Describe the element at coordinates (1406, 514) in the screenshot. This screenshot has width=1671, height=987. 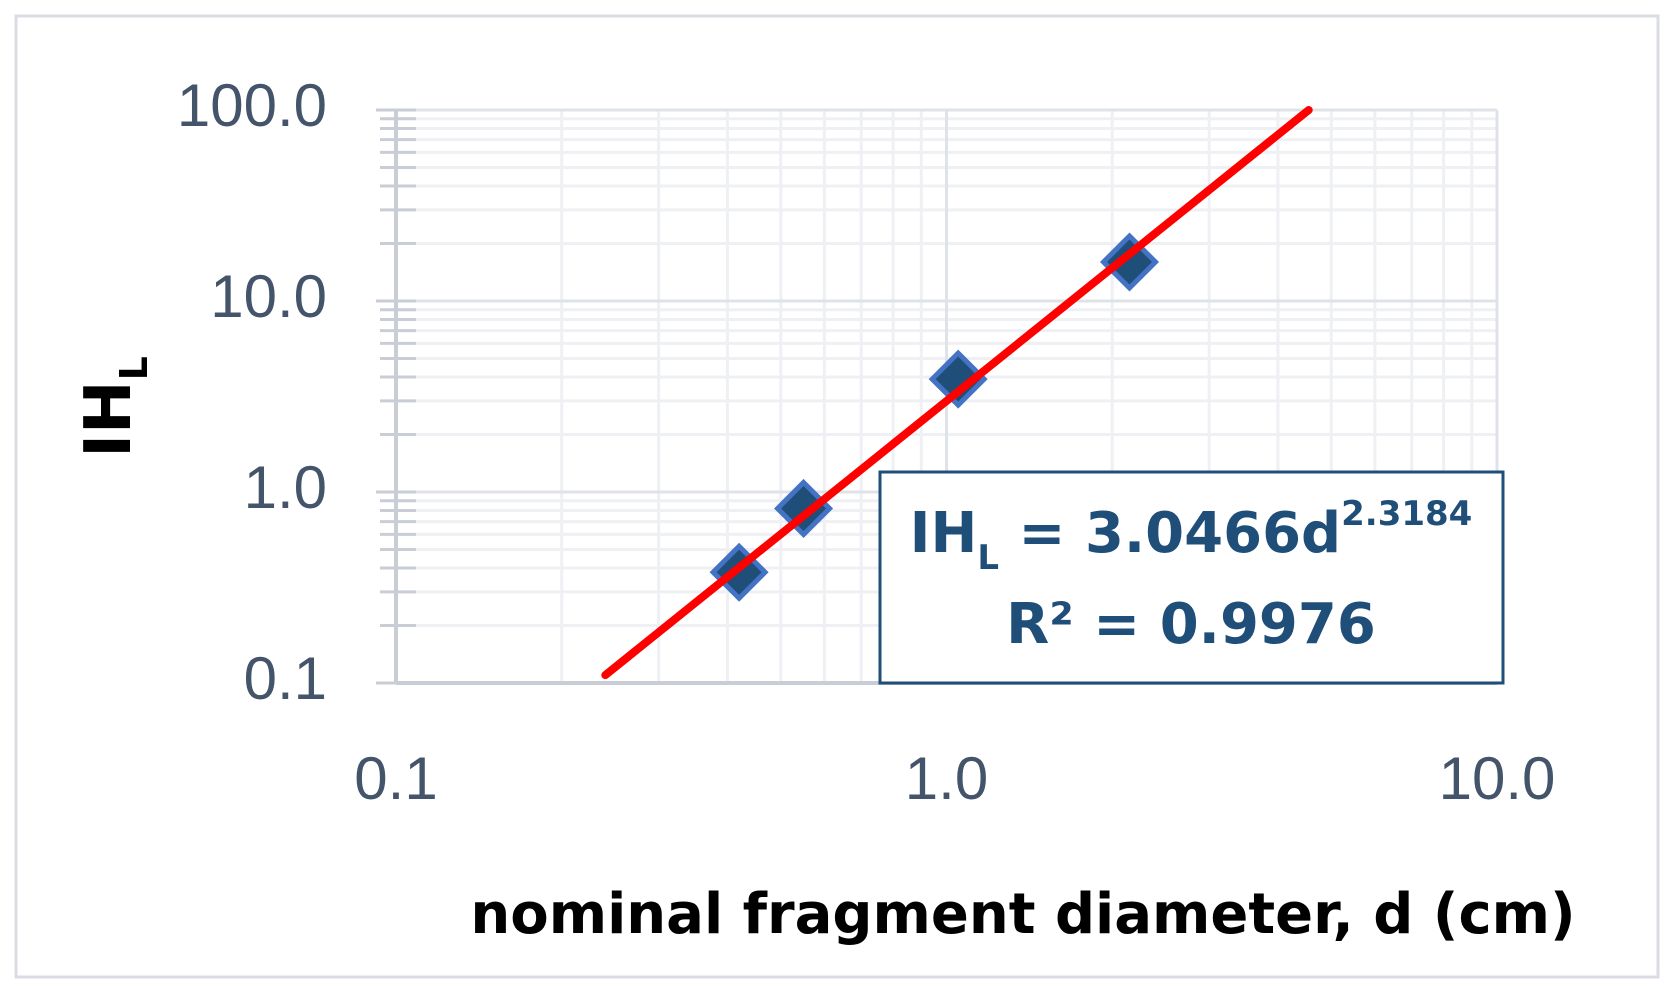
I see `equation-exponent: 2.3184` at that location.